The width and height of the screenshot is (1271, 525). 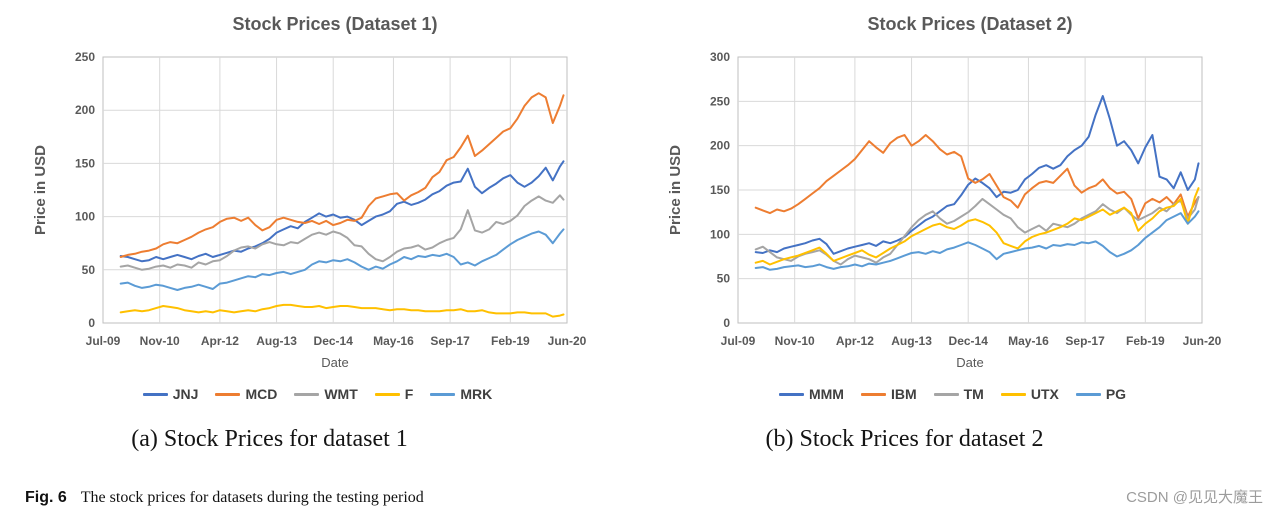 I want to click on legend-swatch-TM, so click(x=946, y=394).